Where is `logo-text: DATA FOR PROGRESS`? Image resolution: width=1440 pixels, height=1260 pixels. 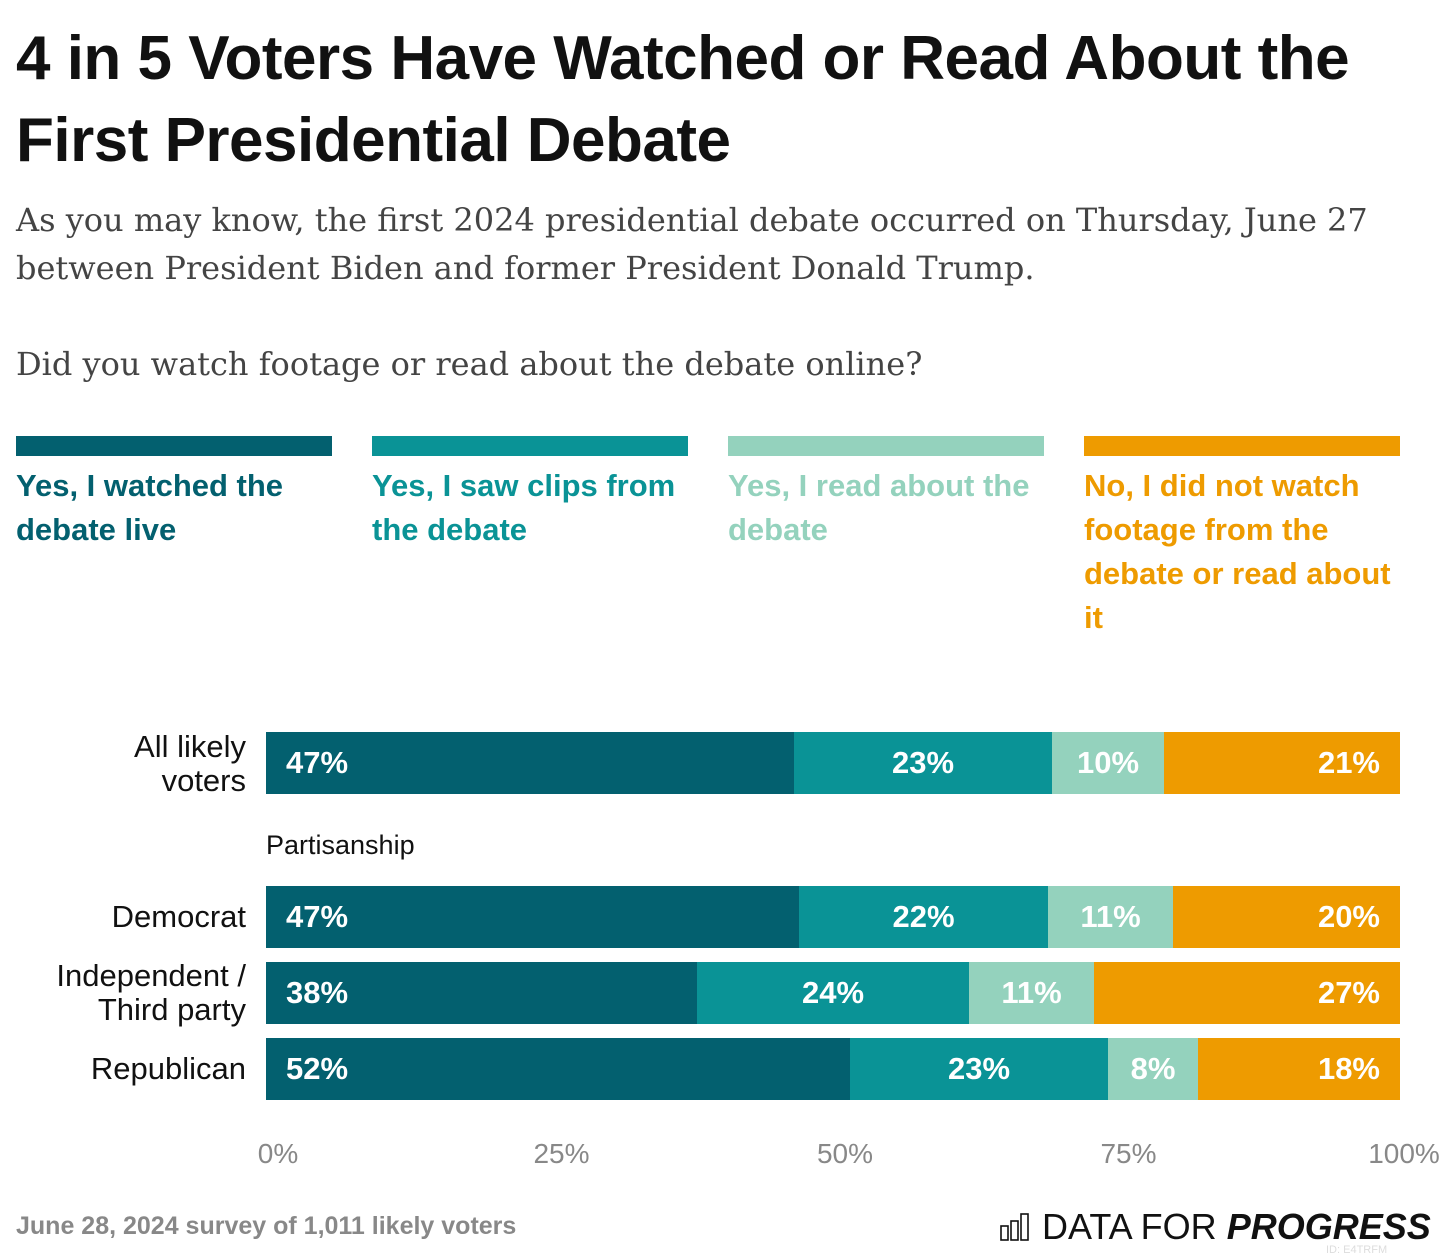
logo-text: DATA FOR PROGRESS is located at coordinates (1236, 1227).